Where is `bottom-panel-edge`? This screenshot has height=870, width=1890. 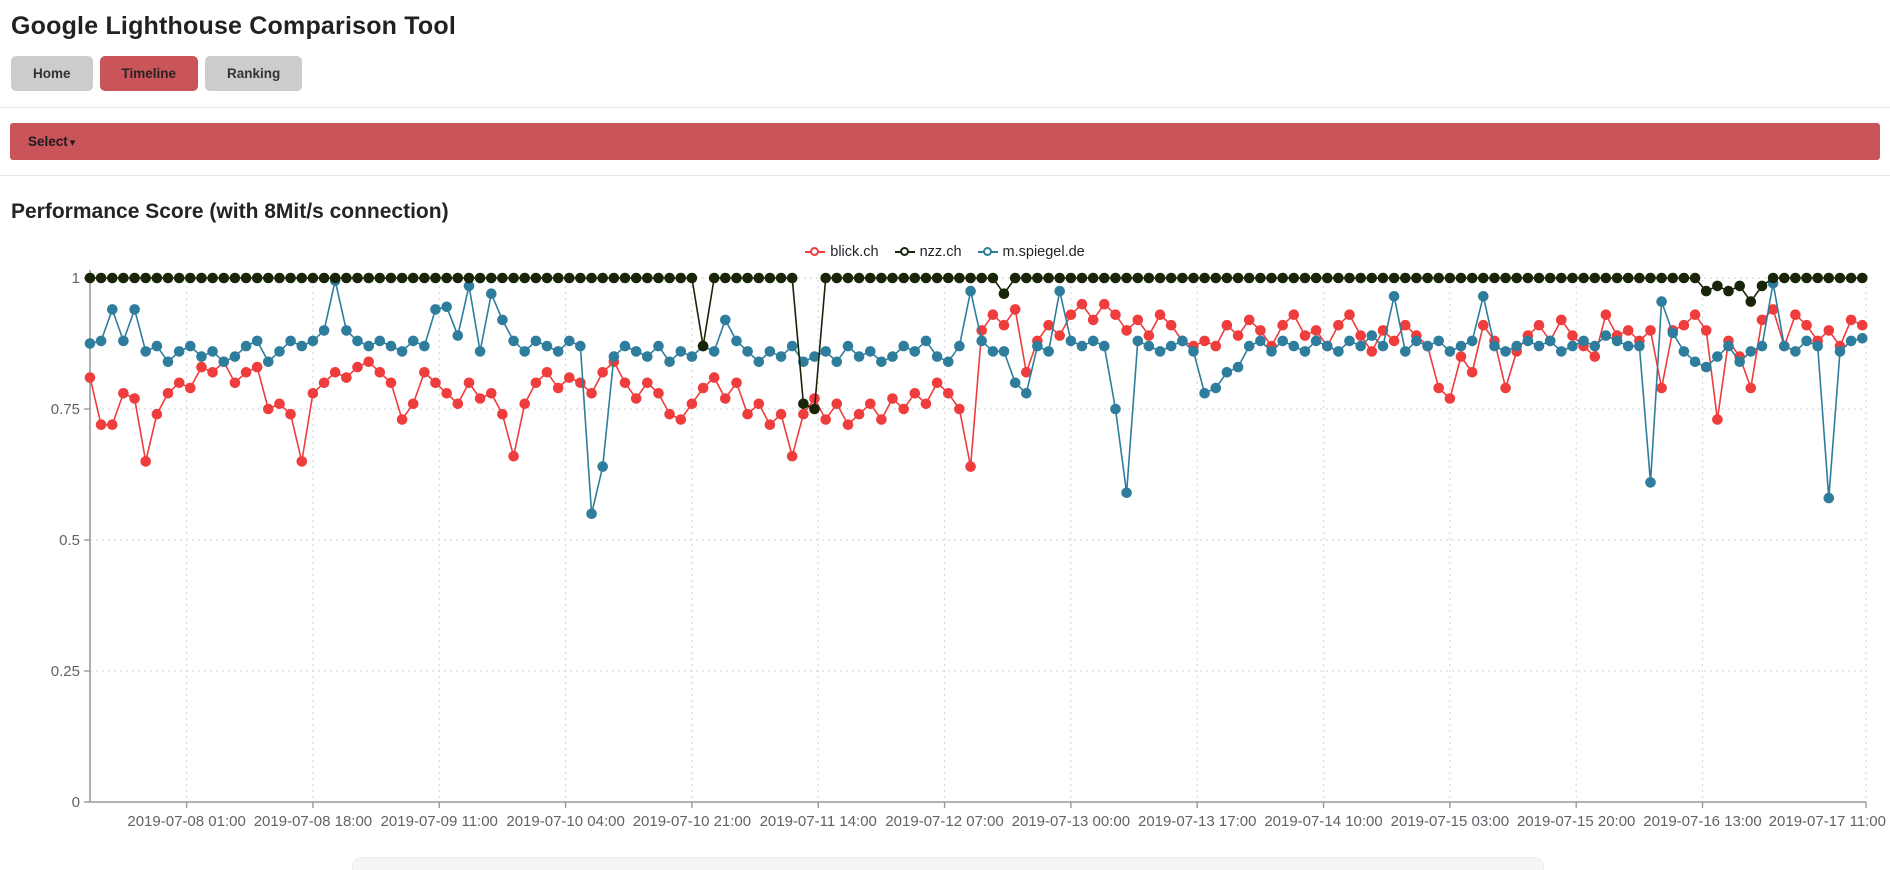 bottom-panel-edge is located at coordinates (948, 863).